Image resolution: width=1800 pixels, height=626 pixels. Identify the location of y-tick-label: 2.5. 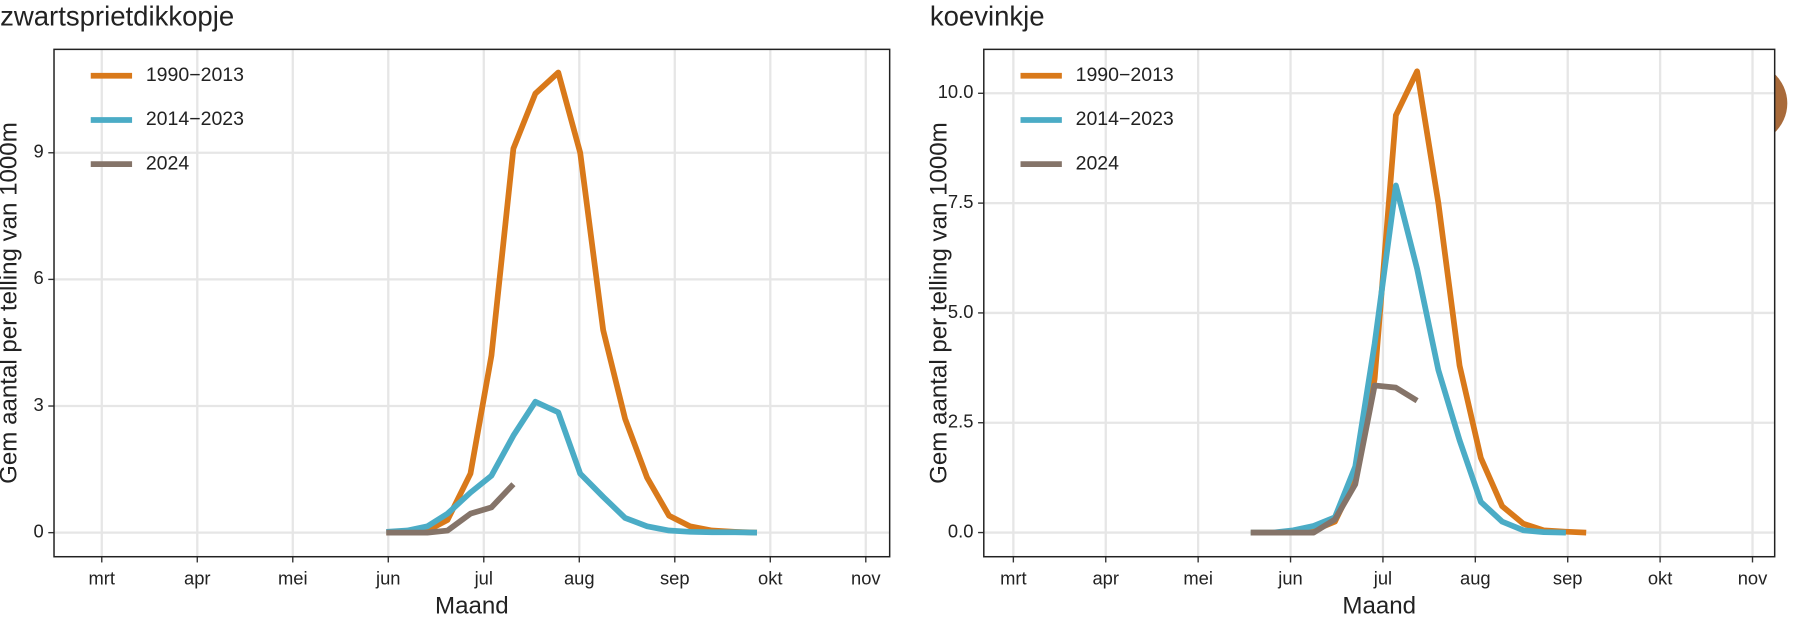
(961, 421).